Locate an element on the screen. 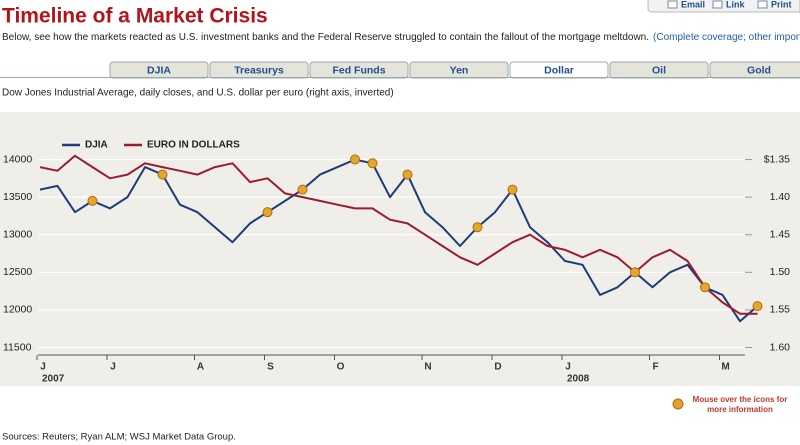 This screenshot has height=445, width=800. y2-tick-label: $1.35 is located at coordinates (777, 159).